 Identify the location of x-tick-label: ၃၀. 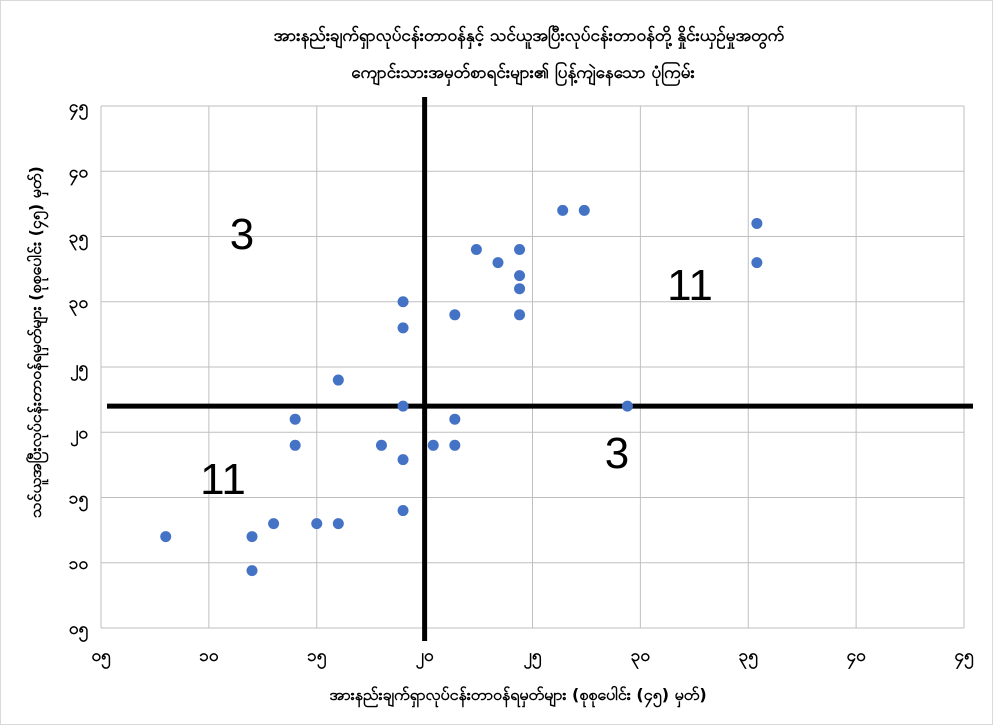
(641, 658).